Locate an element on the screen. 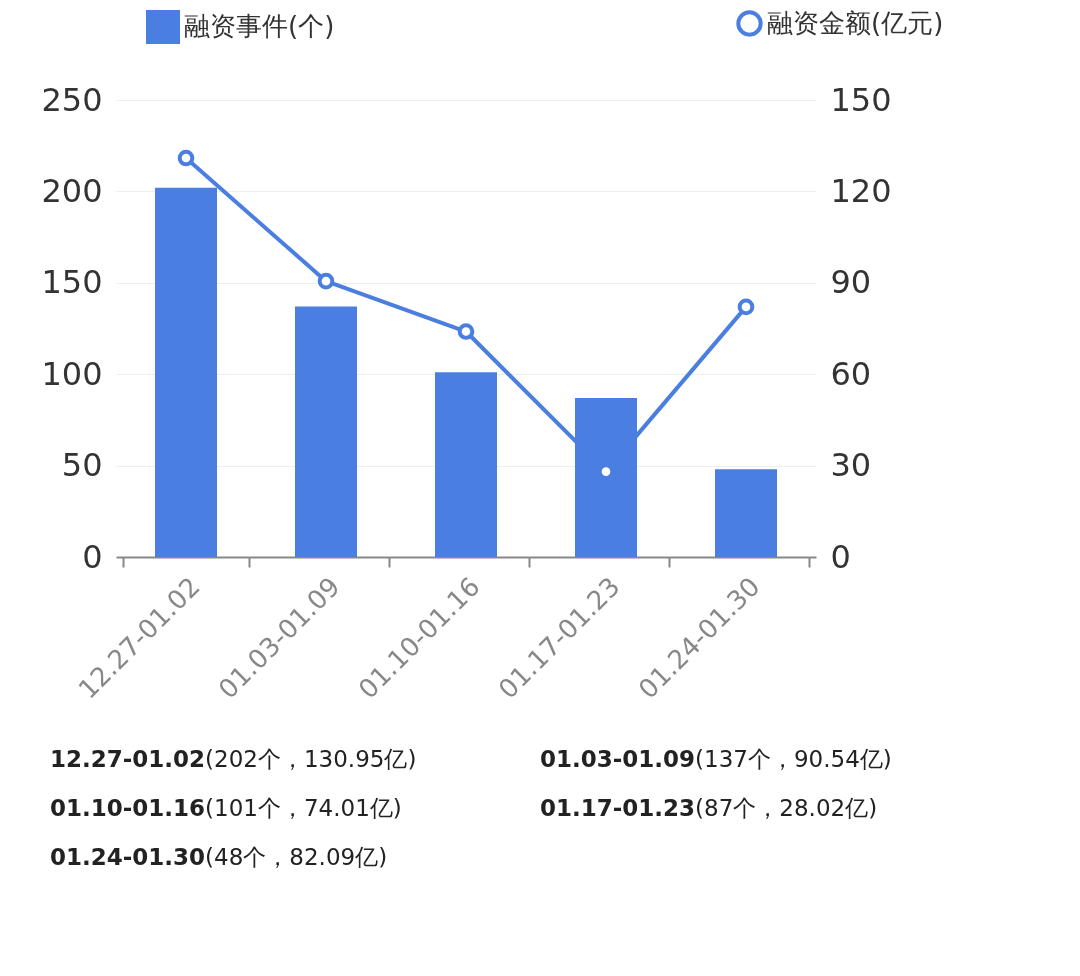  text: 01.03-01.09(137个，90.54亿) is located at coordinates (716, 759).